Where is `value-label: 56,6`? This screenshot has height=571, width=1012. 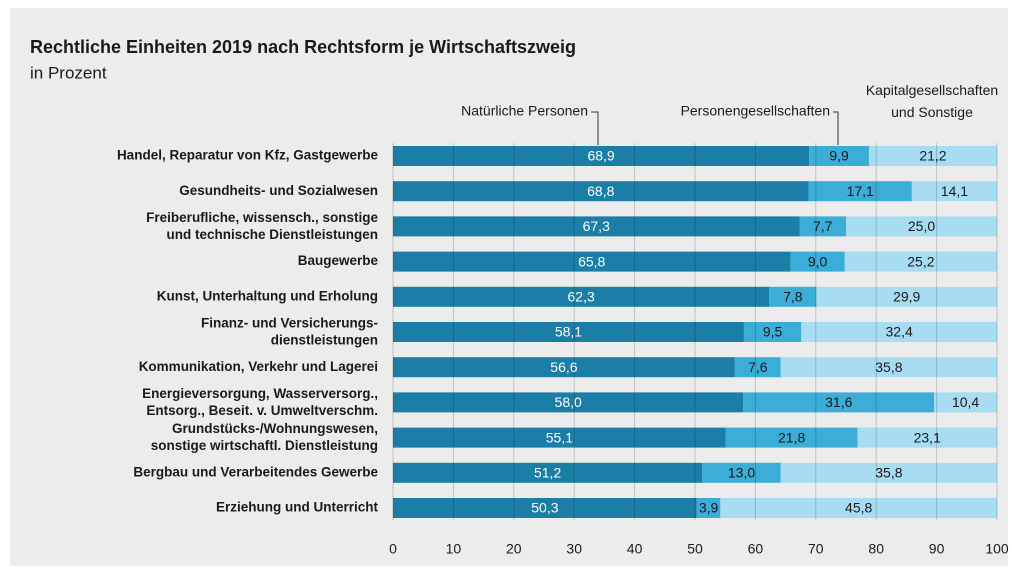
value-label: 56,6 is located at coordinates (563, 367).